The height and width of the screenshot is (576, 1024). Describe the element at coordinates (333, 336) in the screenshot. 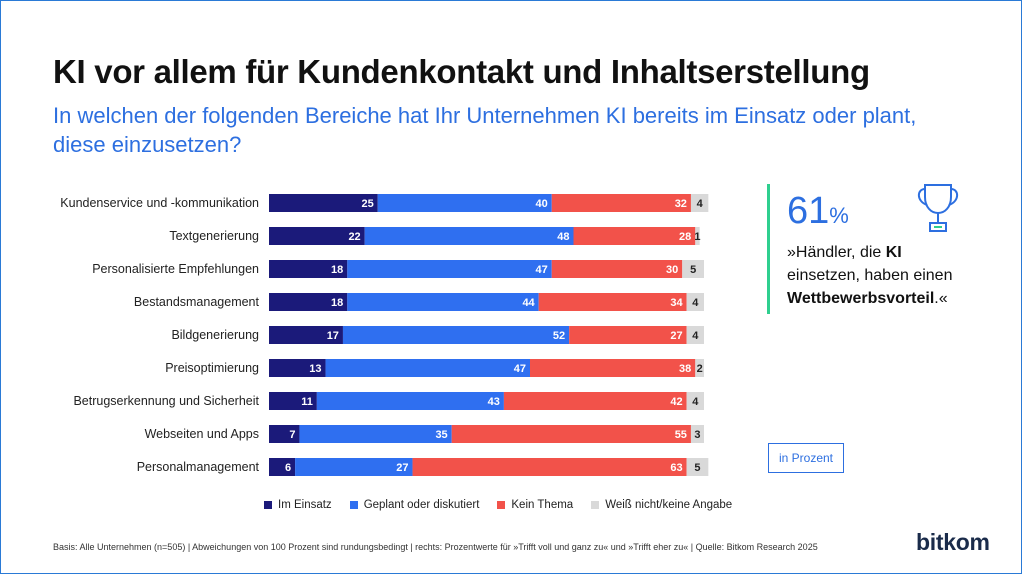

I see `bar-value-label: 17` at that location.